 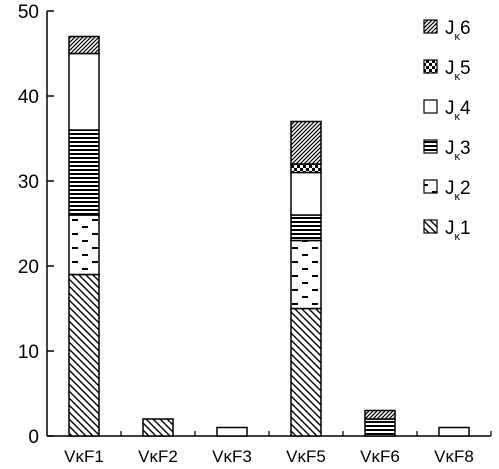 I want to click on legend-label-number: 5, so click(x=465, y=68).